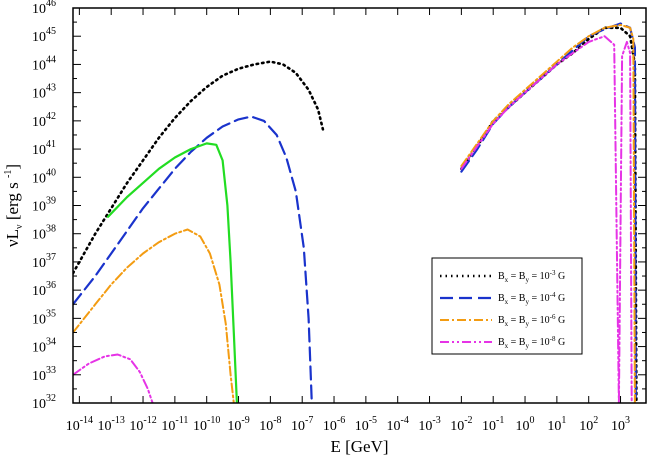  Describe the element at coordinates (44, 346) in the screenshot. I see `y-tick-label: 1034` at that location.